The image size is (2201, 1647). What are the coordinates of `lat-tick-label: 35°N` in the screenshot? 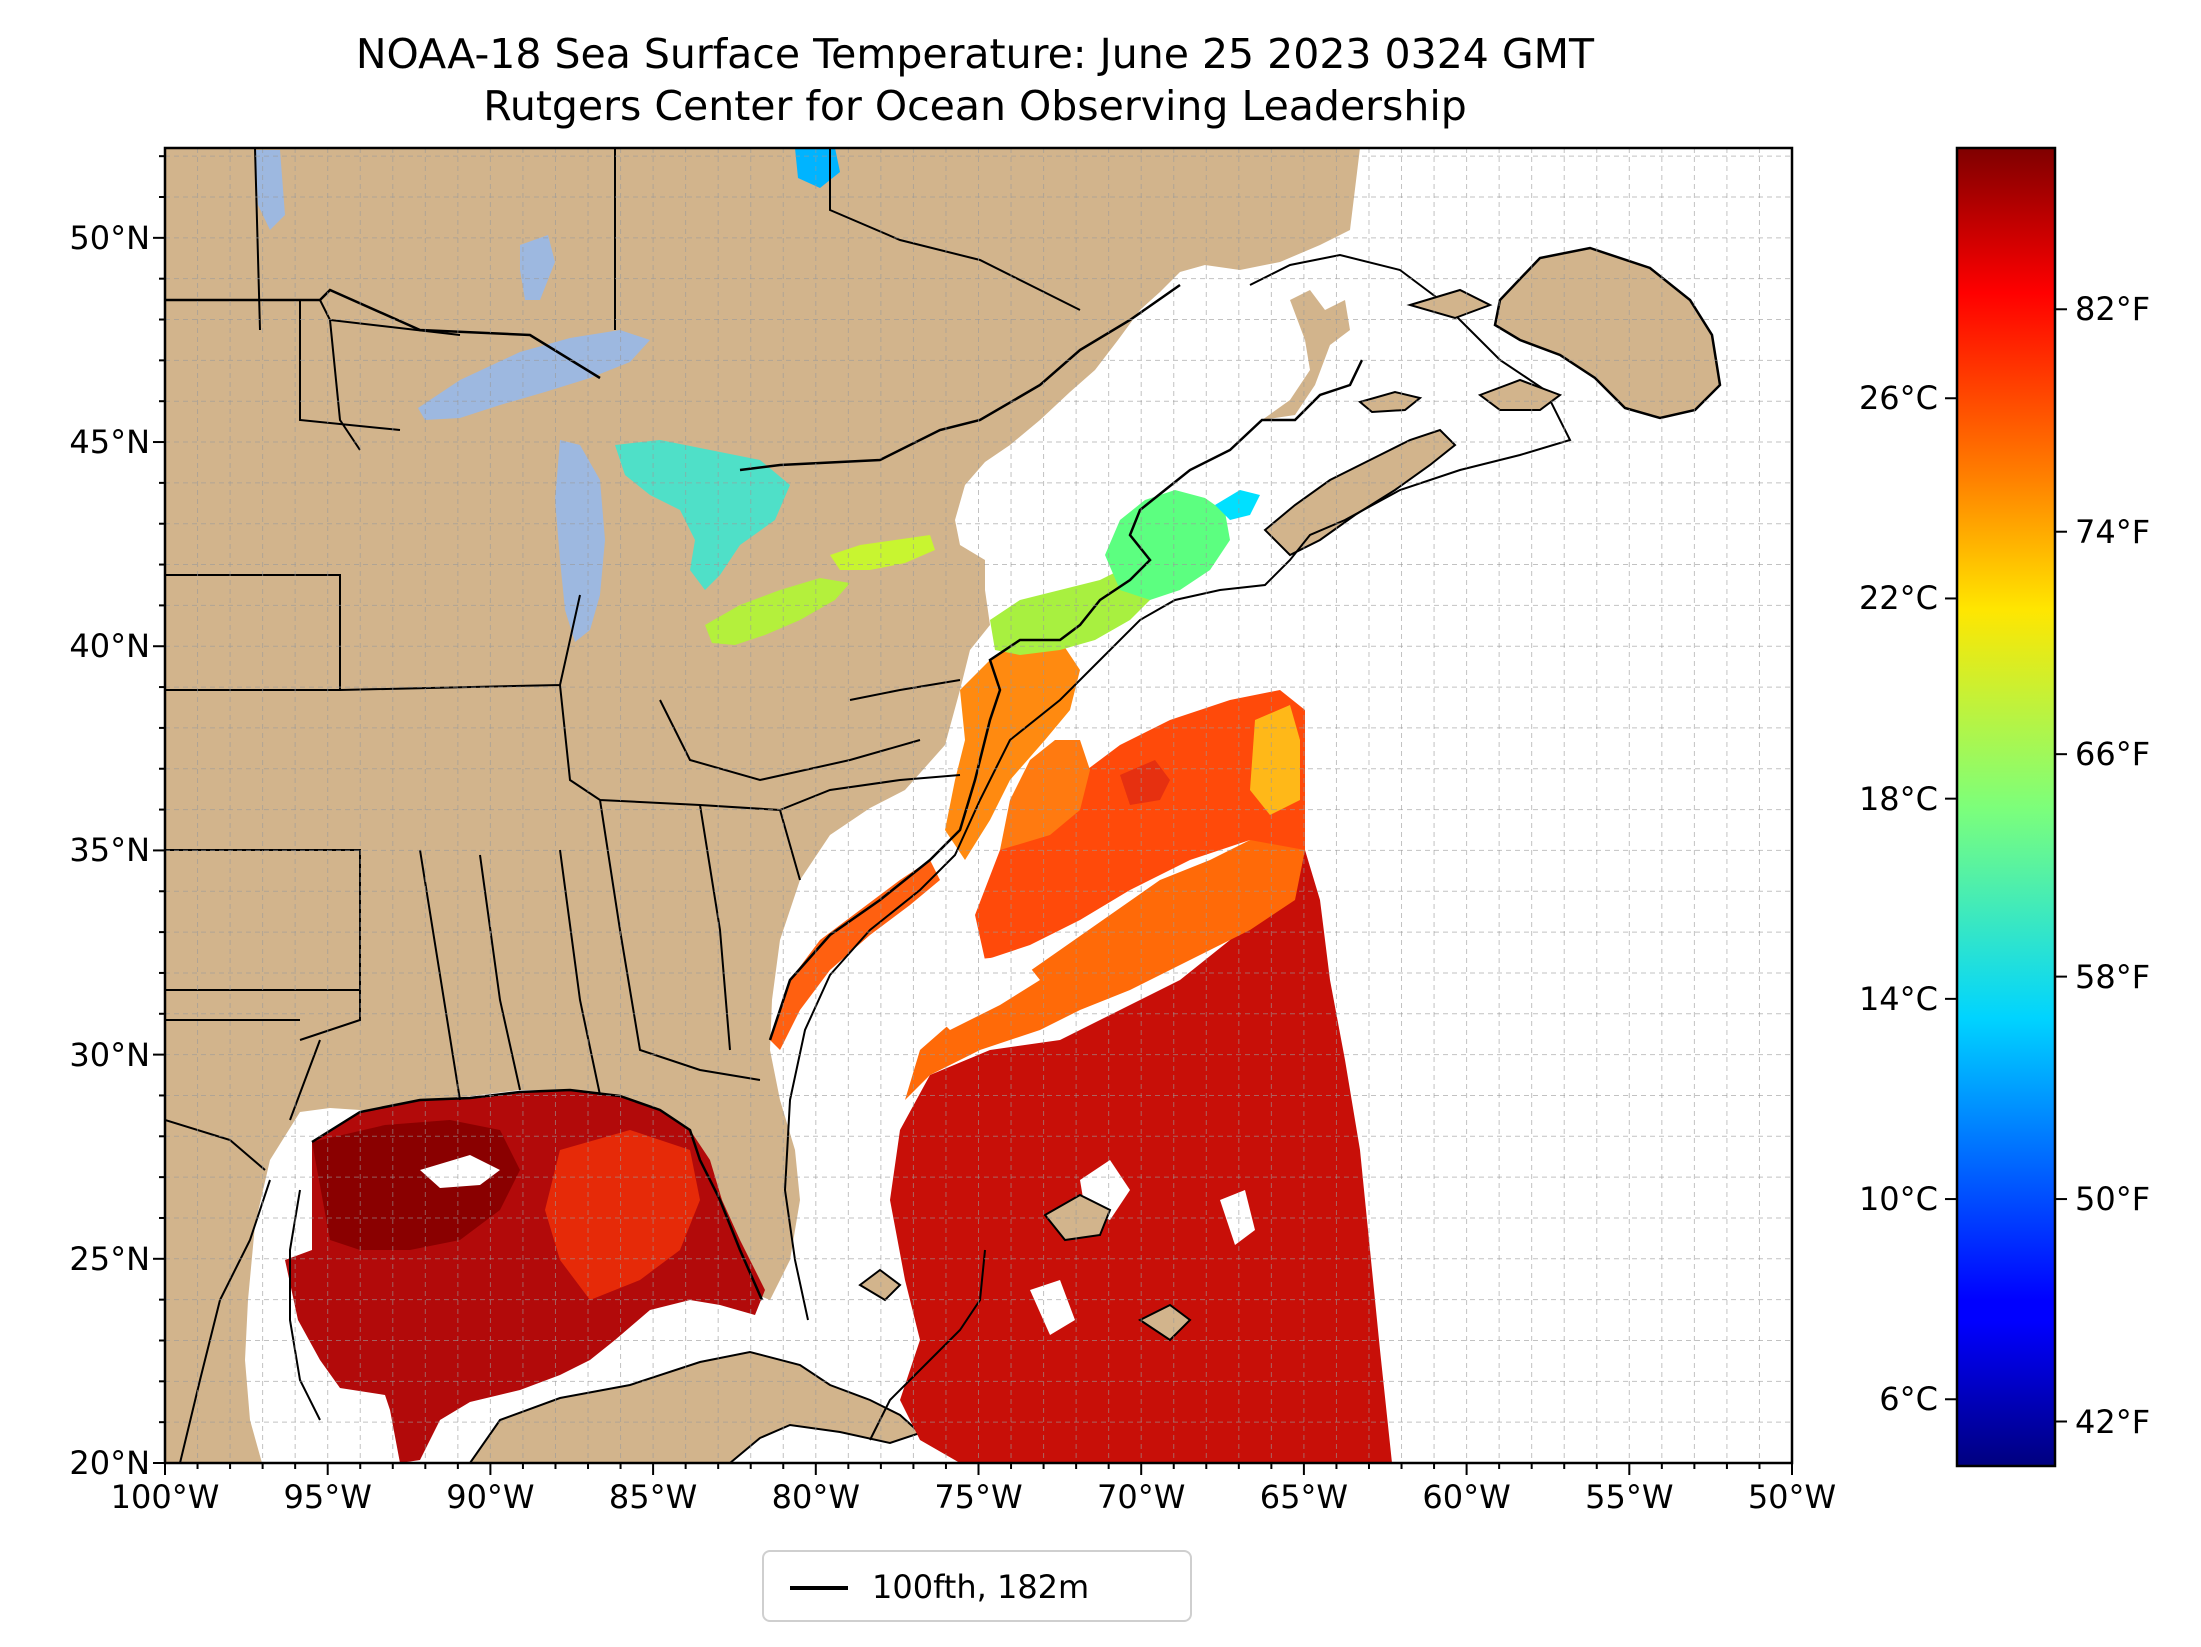 It's located at (109, 850).